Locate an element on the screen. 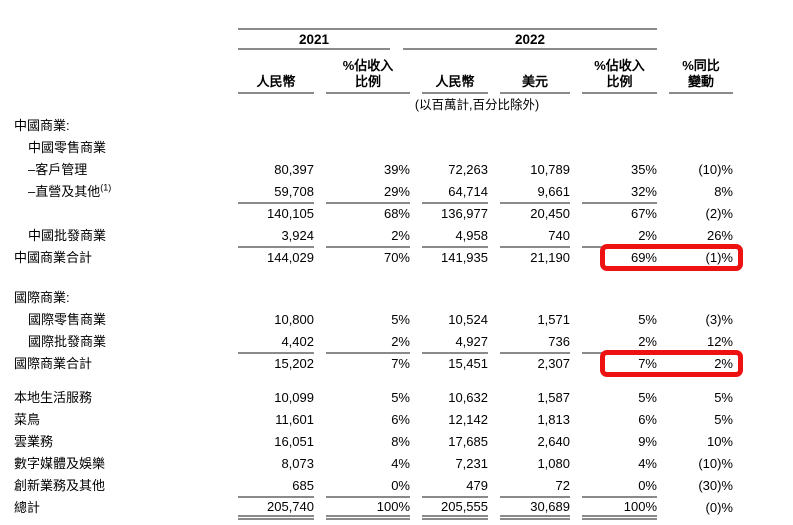  cell-pct-revenue-2022: 5% is located at coordinates (647, 319).